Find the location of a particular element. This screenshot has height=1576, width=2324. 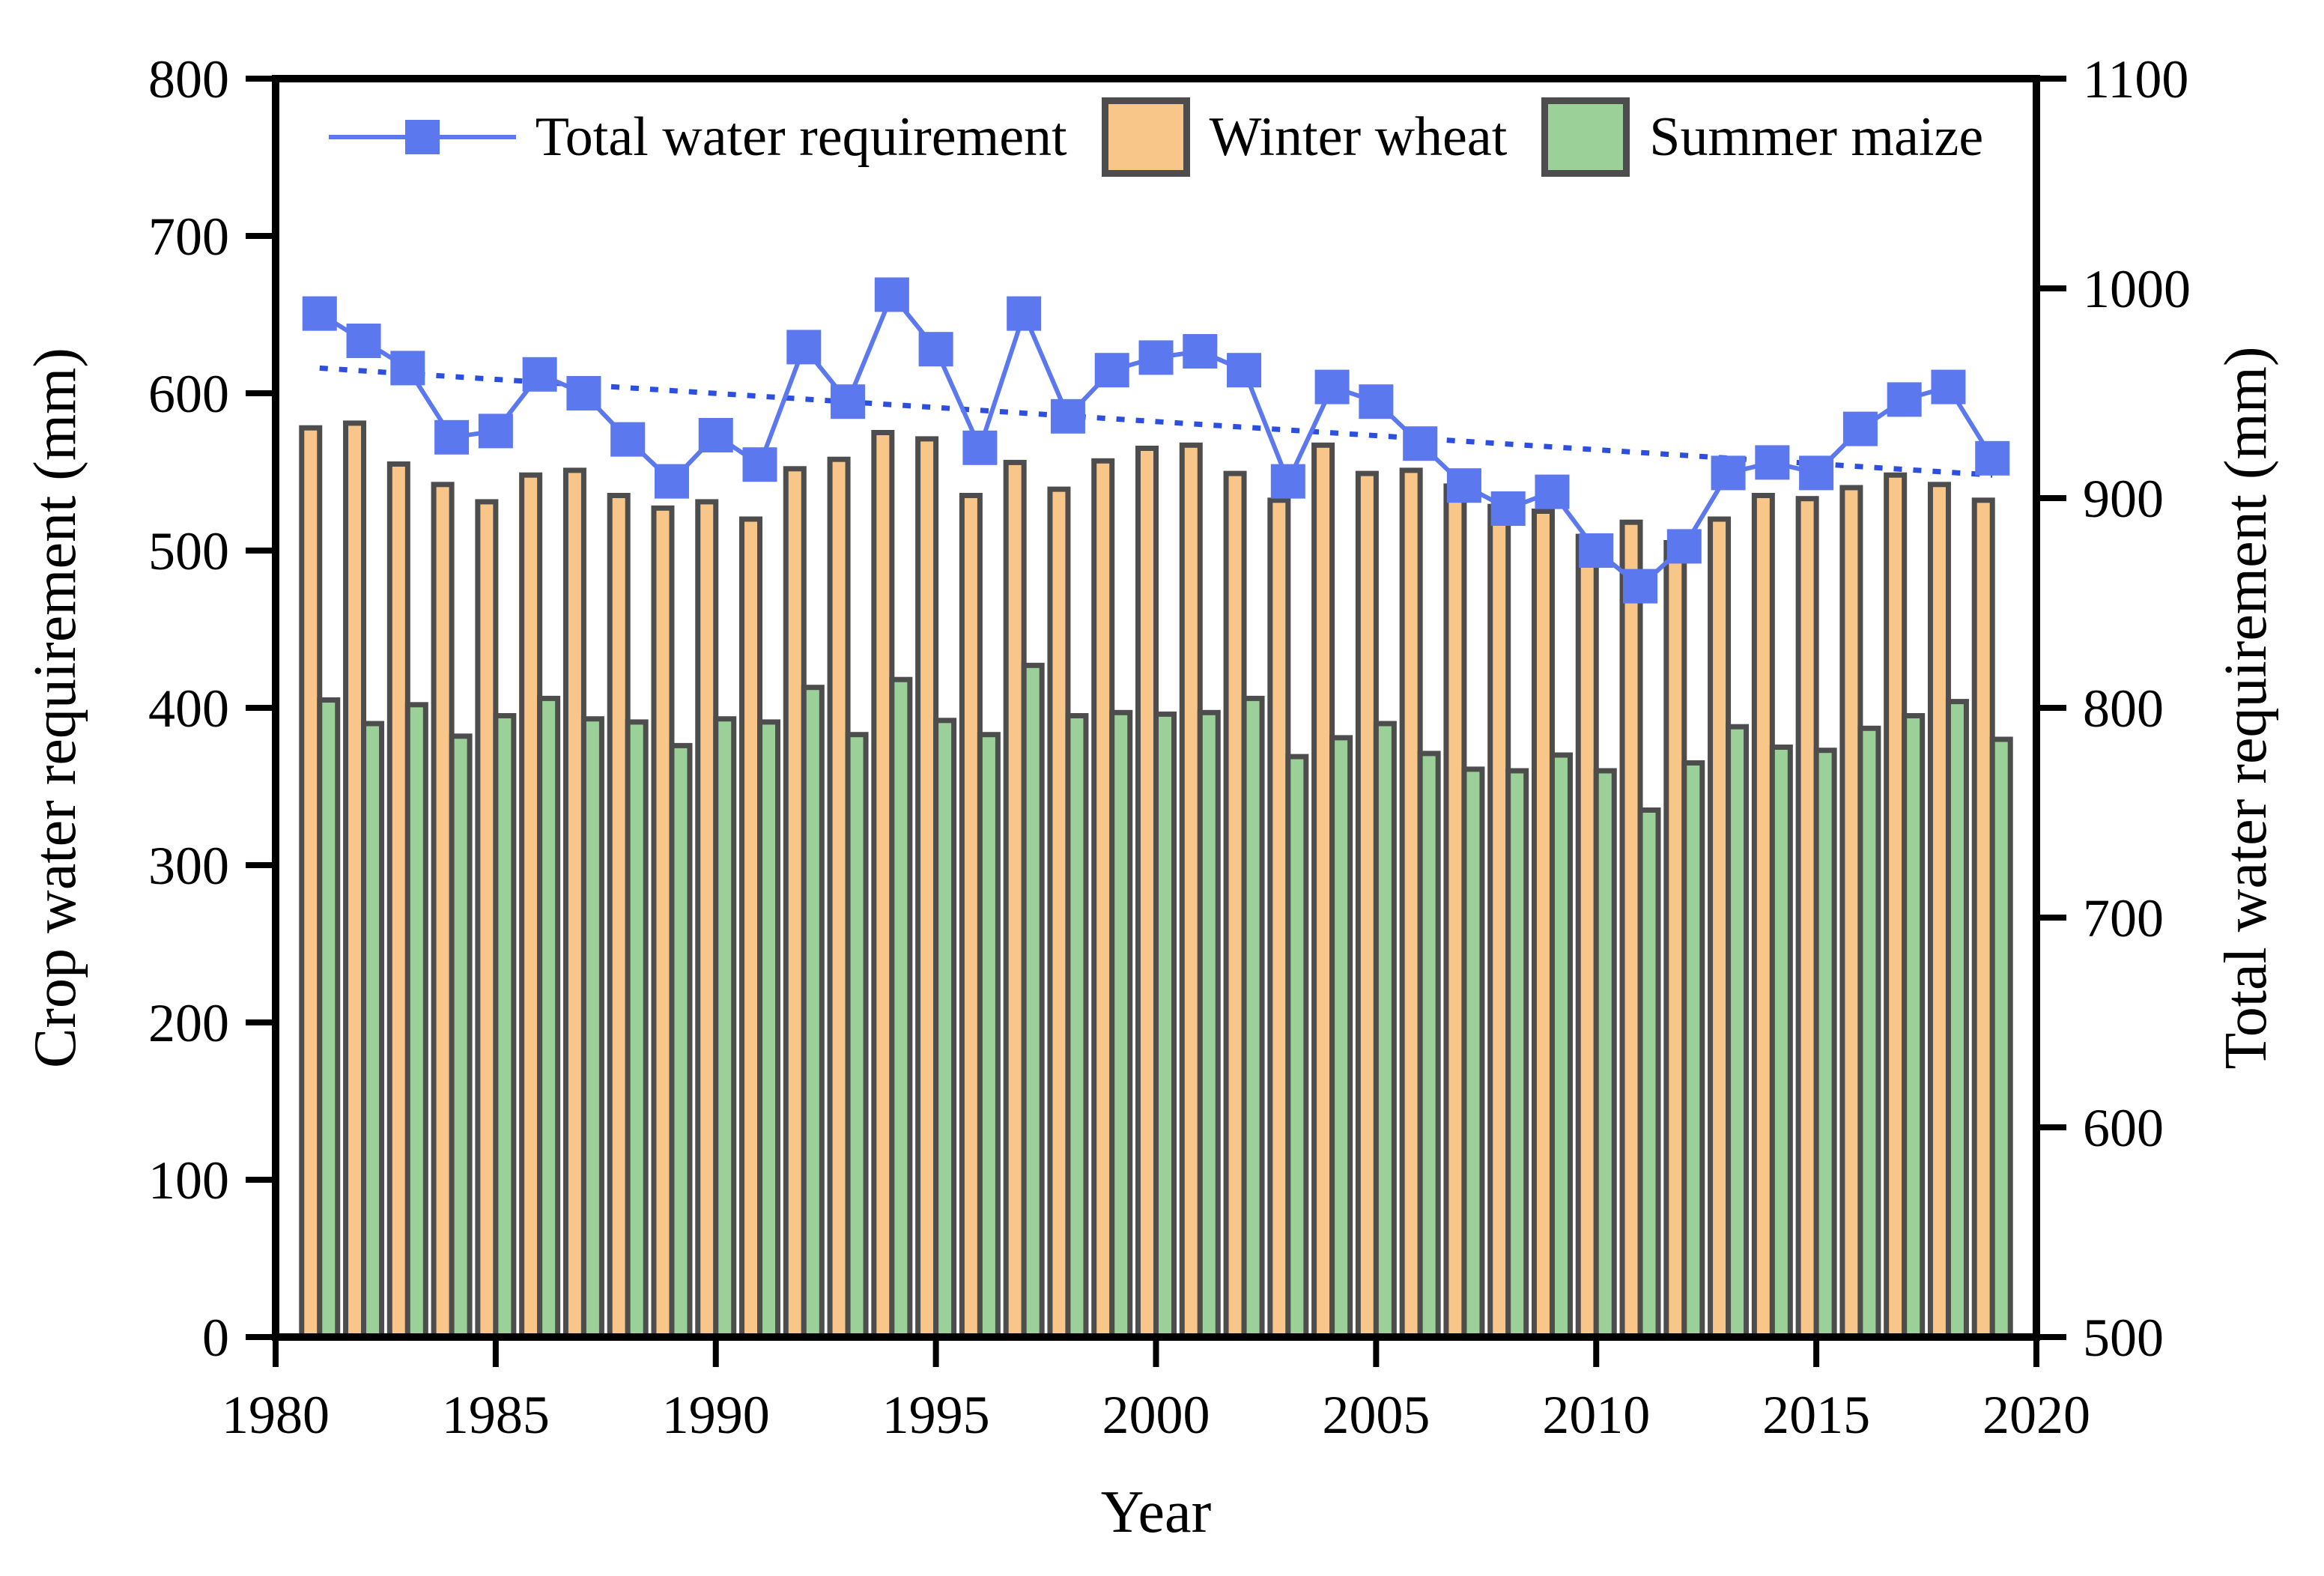

y-right-tick-label: 900 is located at coordinates (2123, 499).